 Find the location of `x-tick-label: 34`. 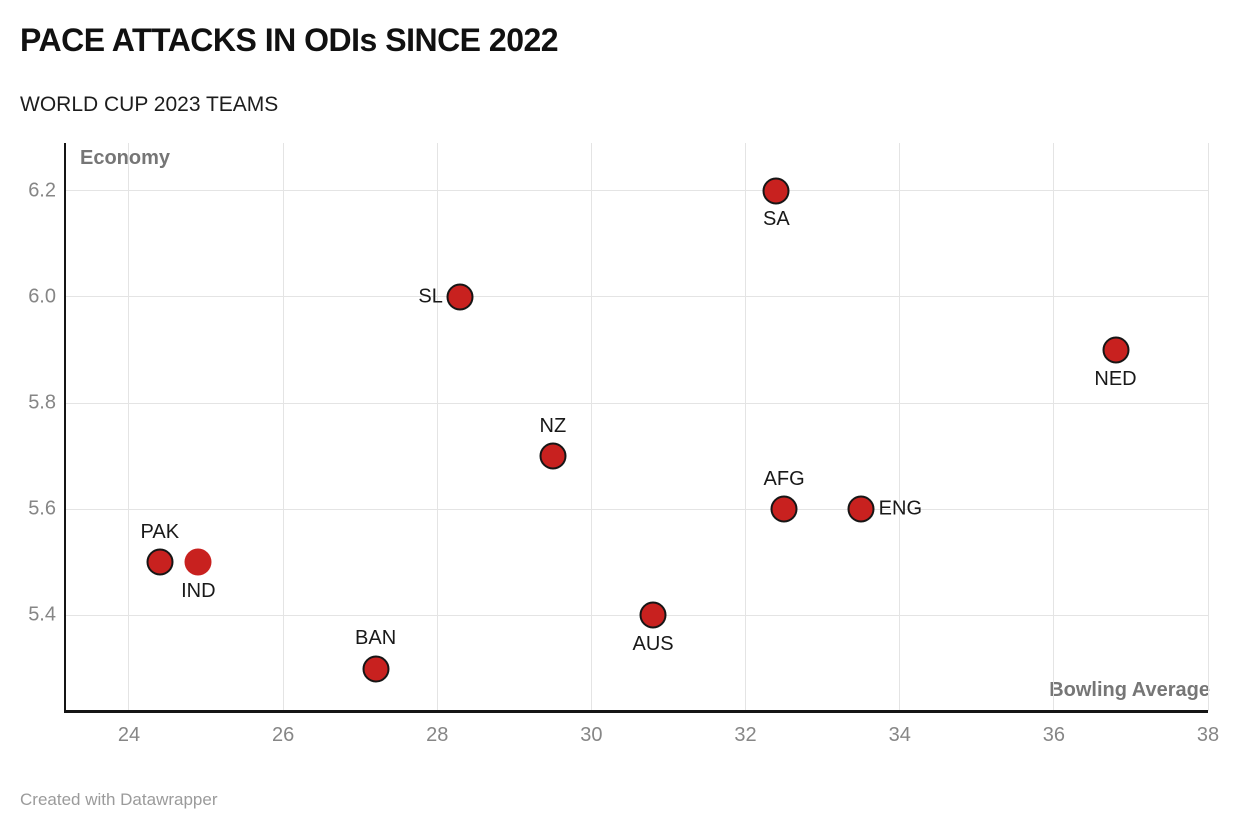

x-tick-label: 34 is located at coordinates (899, 735).